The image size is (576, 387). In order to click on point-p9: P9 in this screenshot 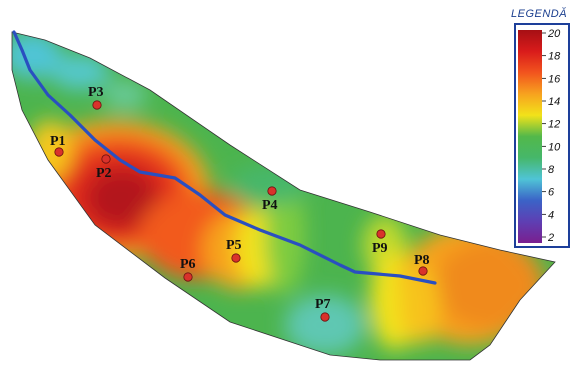, I will do `click(380, 242)`.